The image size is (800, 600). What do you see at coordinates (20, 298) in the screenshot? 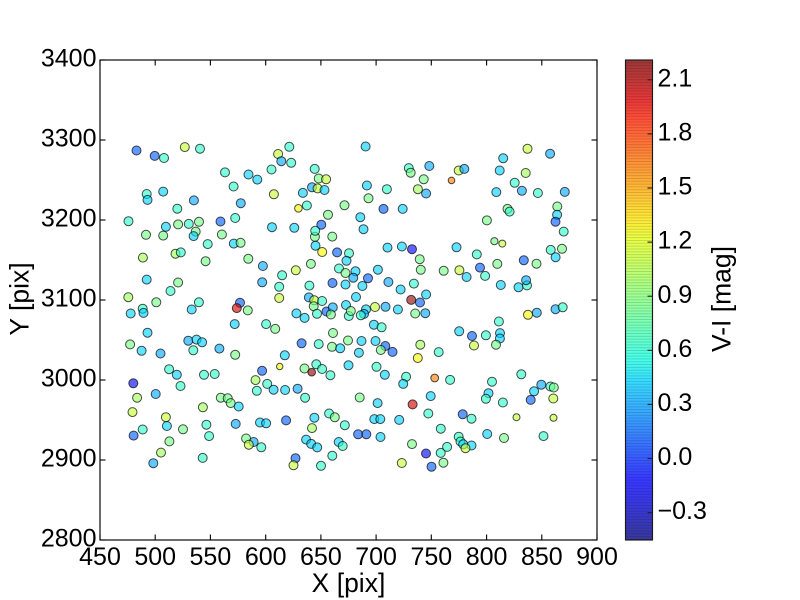
I see `svg-text: Y [pix]` at bounding box center [20, 298].